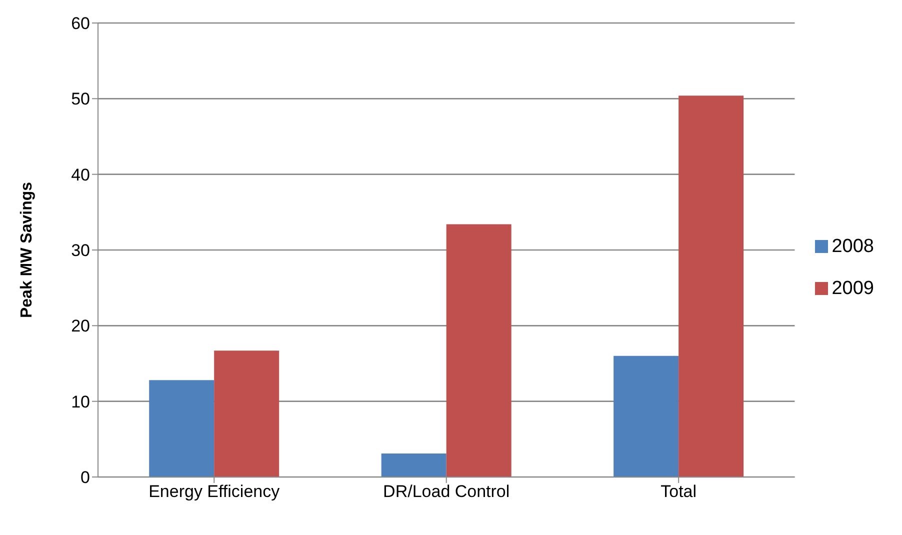  I want to click on y-tick-label: 0, so click(85, 478).